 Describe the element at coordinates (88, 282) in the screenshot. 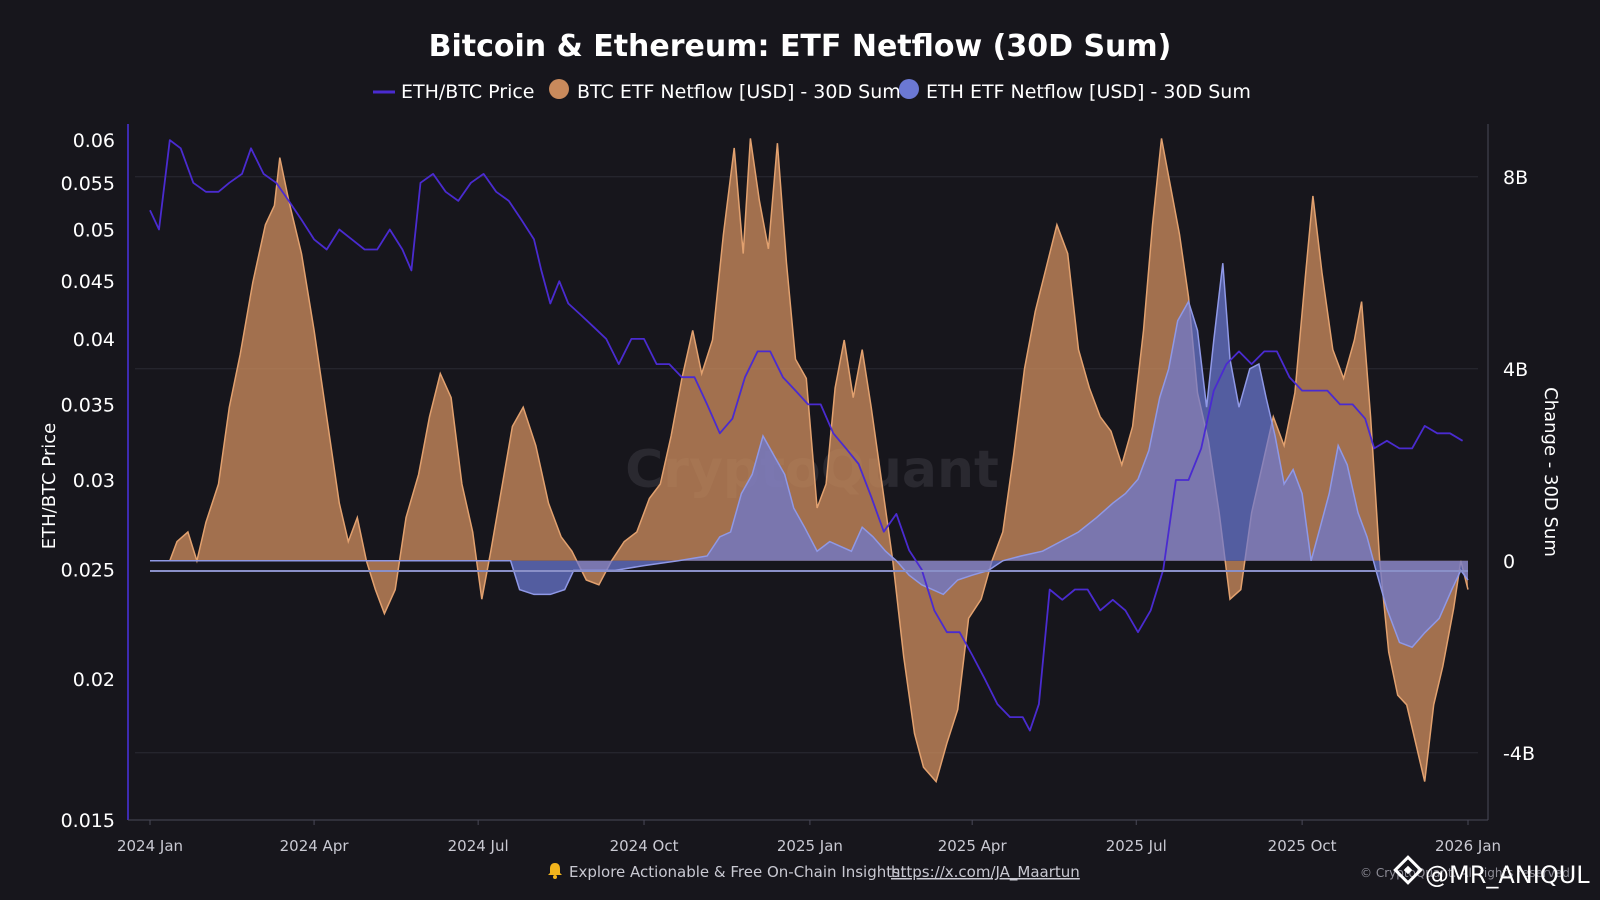

I see `left-tick-label: 0.045` at that location.